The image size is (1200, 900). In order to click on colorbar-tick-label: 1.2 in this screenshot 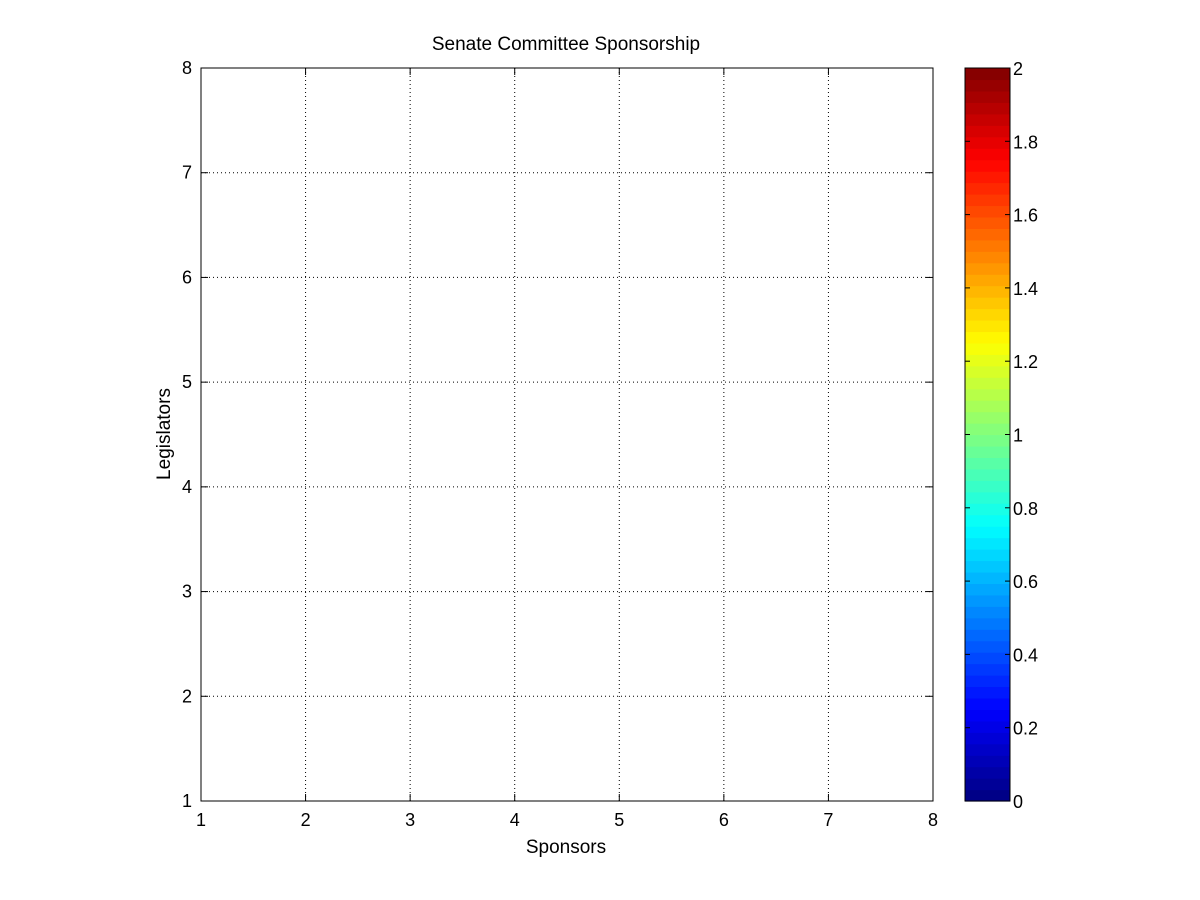, I will do `click(1025, 362)`.